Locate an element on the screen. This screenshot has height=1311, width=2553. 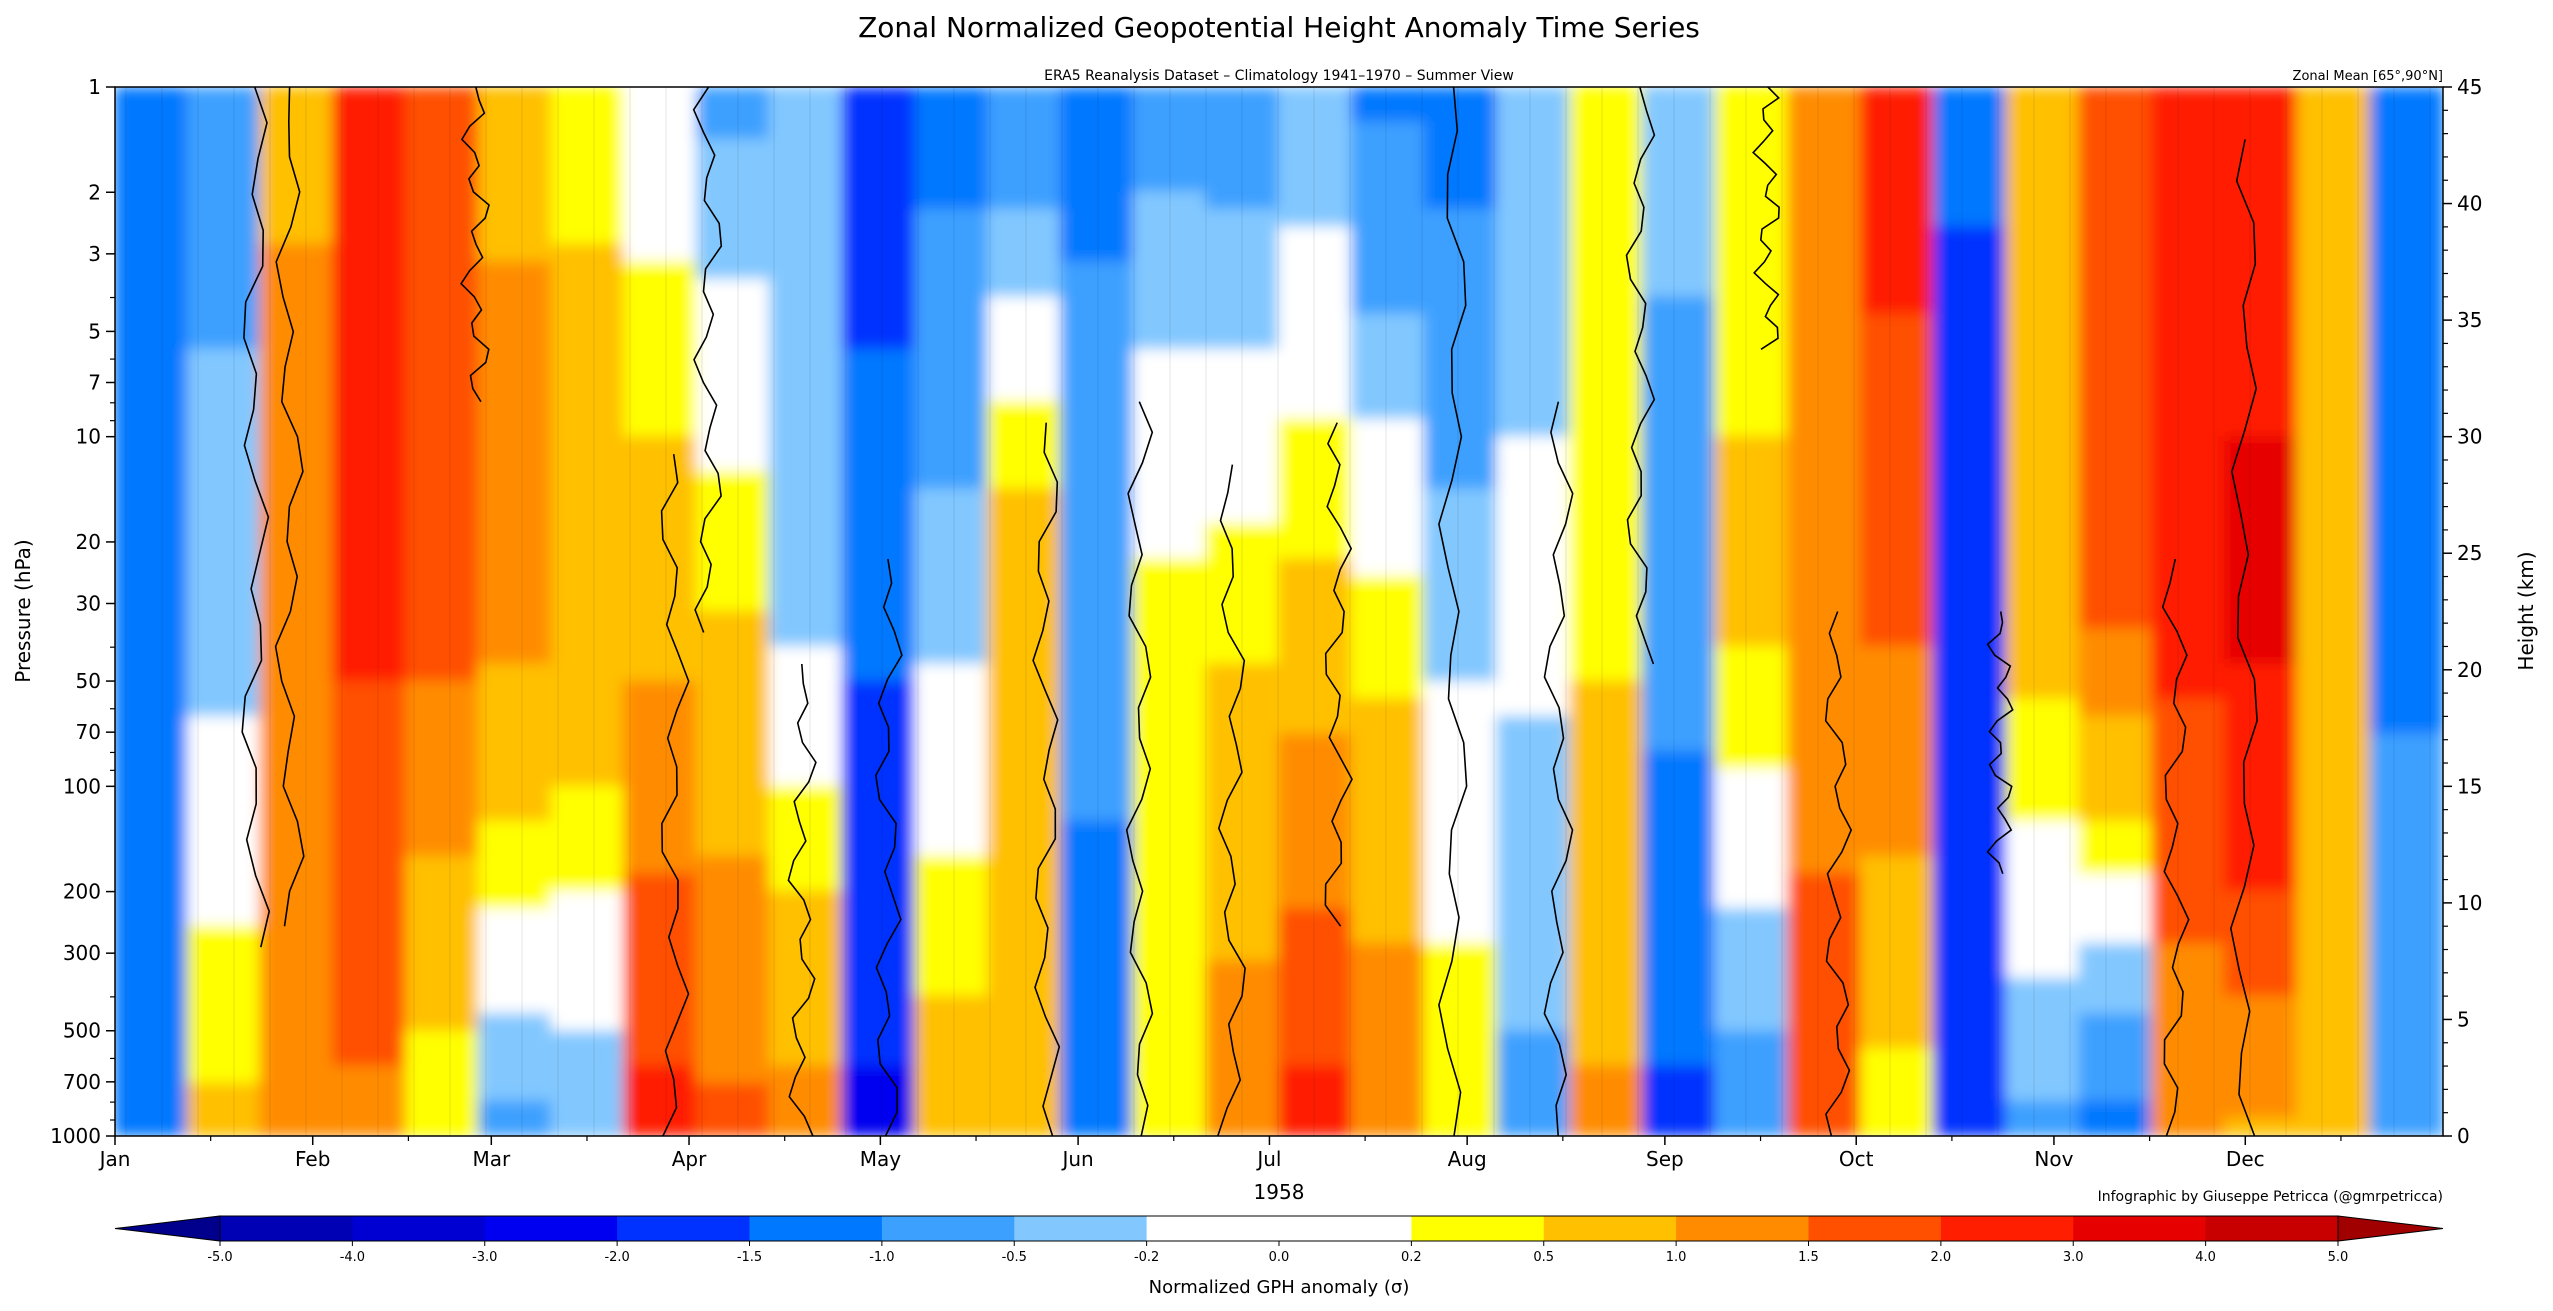
pressure-tick-label: 1000 is located at coordinates (75, 1136).